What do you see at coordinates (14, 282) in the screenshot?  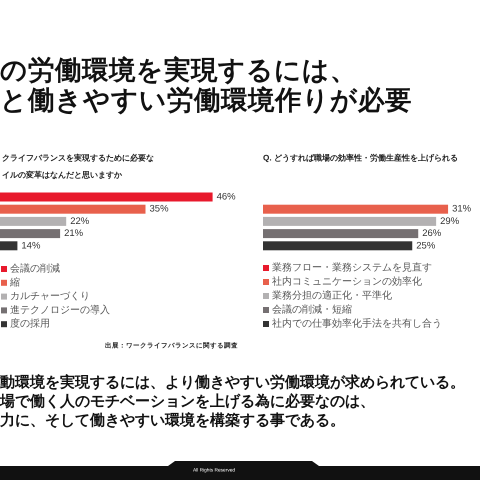 I see `legend-label: 縮` at bounding box center [14, 282].